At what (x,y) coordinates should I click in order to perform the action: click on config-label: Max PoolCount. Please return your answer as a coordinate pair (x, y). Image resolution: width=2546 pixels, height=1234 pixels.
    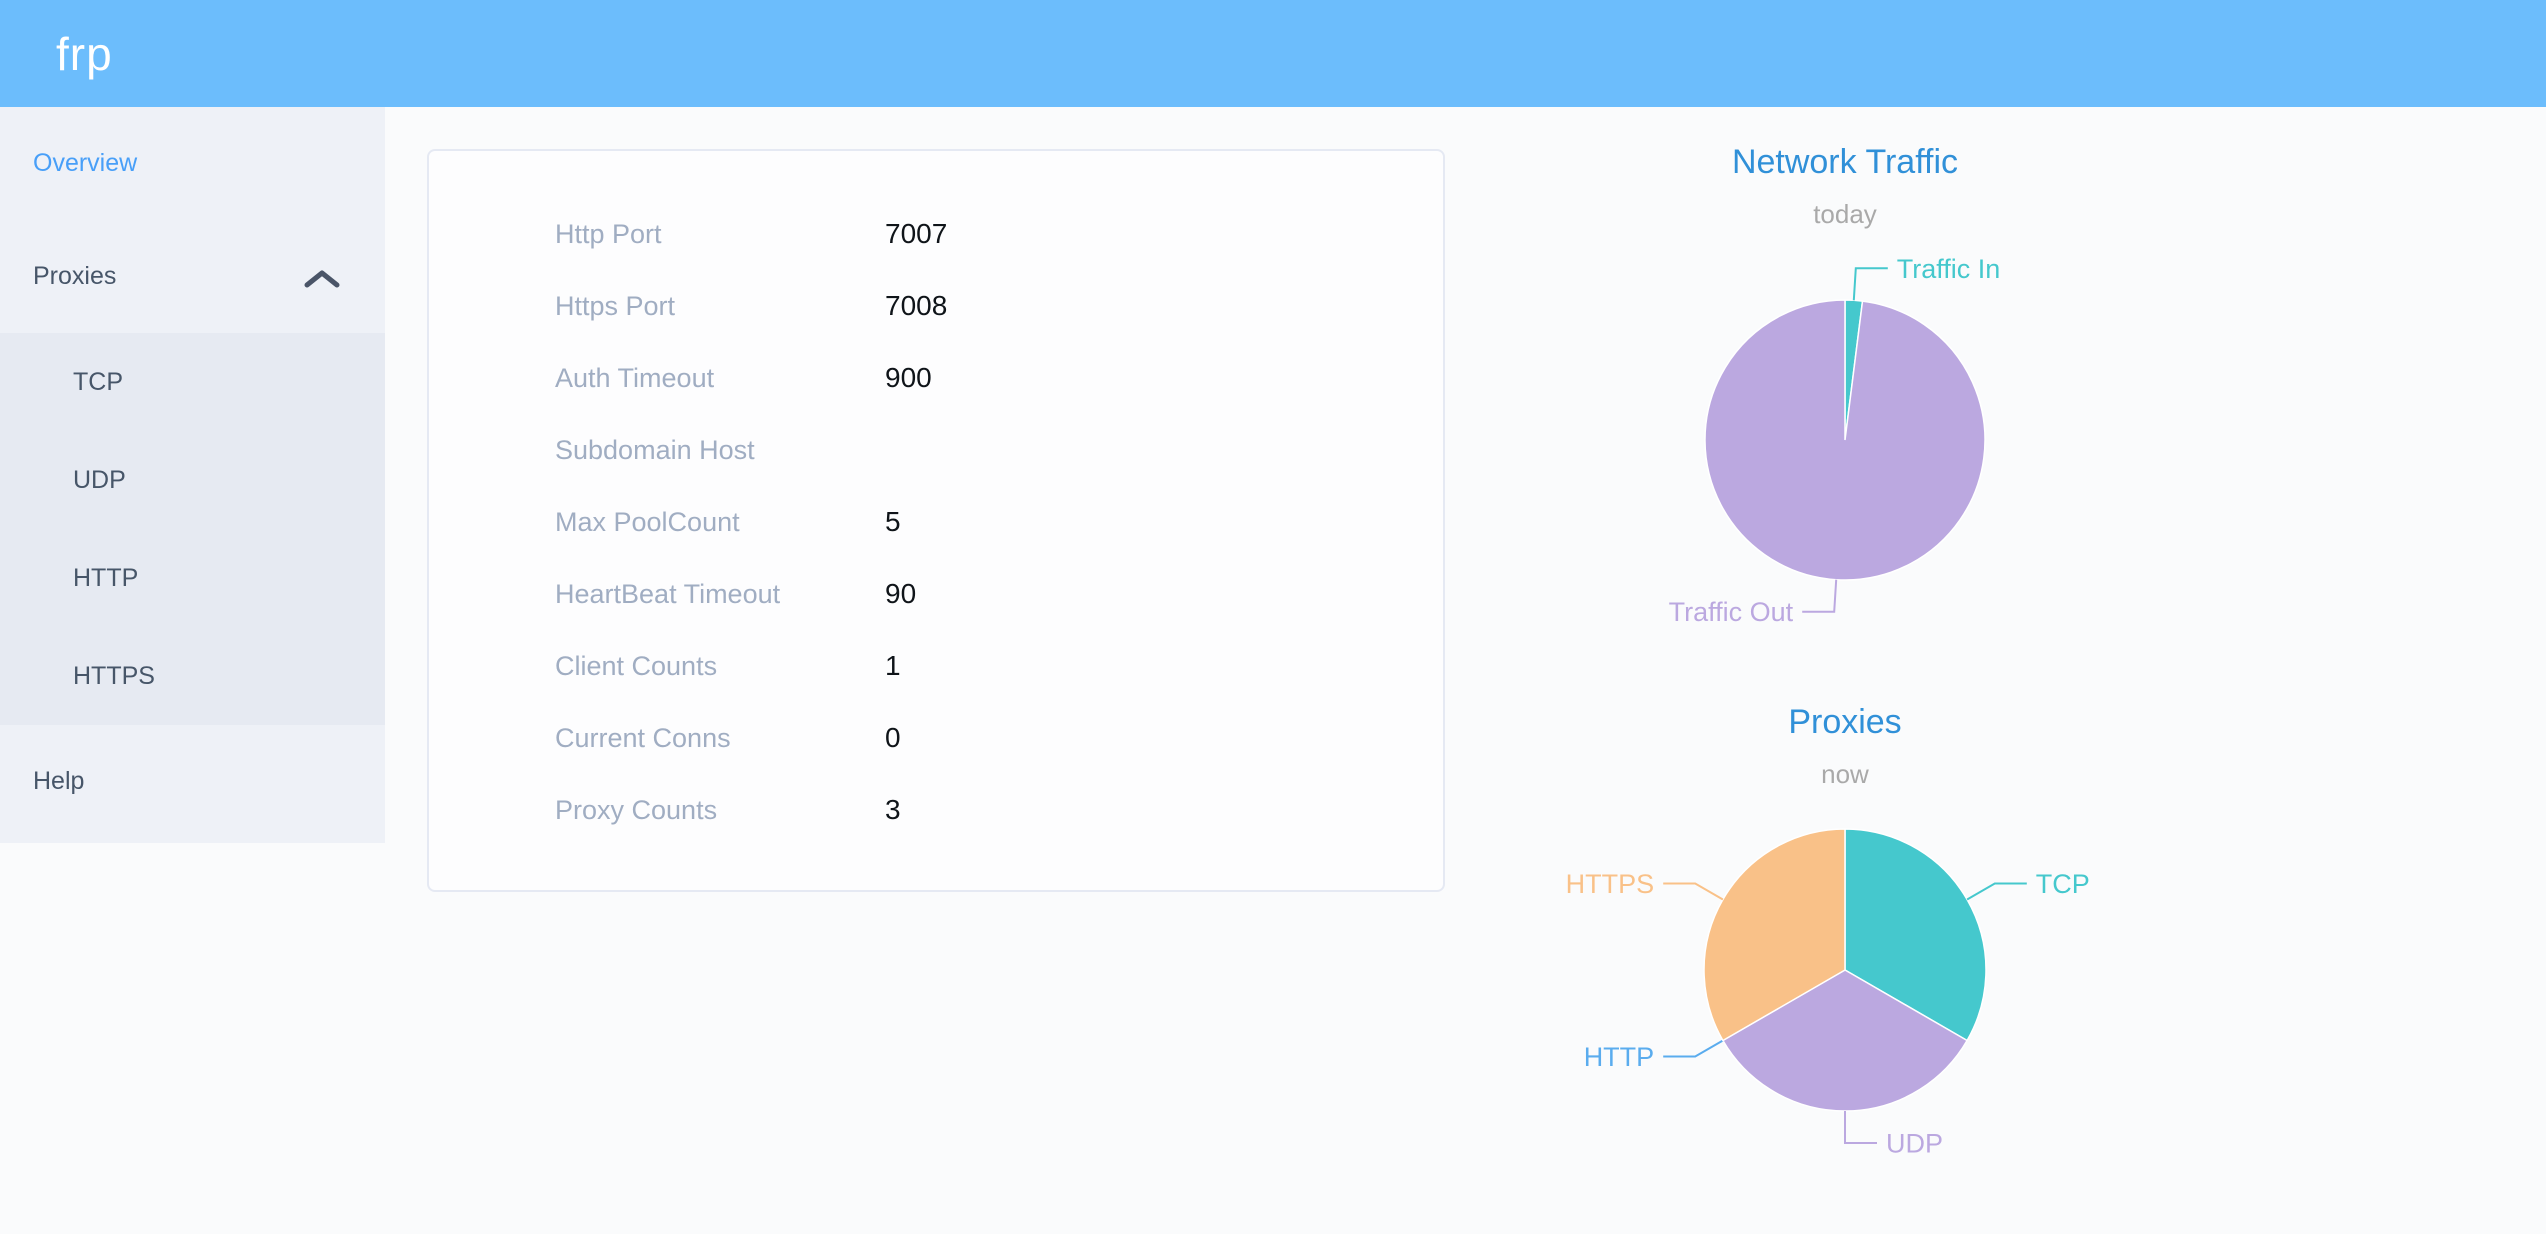
    Looking at the image, I should click on (647, 521).